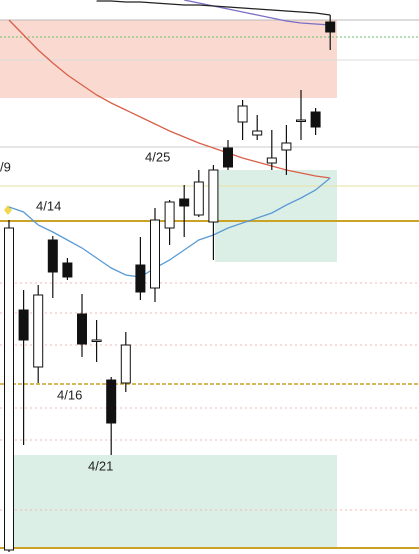 This screenshot has height=554, width=419. Describe the element at coordinates (69, 394) in the screenshot. I see `date-label: 4/16` at that location.